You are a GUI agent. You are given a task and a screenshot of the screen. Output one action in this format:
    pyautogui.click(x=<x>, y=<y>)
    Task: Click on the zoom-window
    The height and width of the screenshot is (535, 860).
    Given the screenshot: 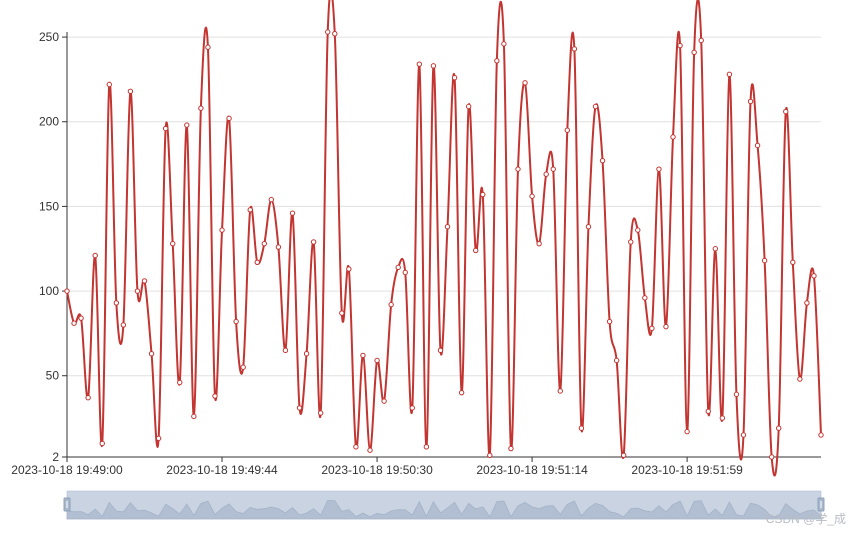 What is the action you would take?
    pyautogui.click(x=444, y=505)
    